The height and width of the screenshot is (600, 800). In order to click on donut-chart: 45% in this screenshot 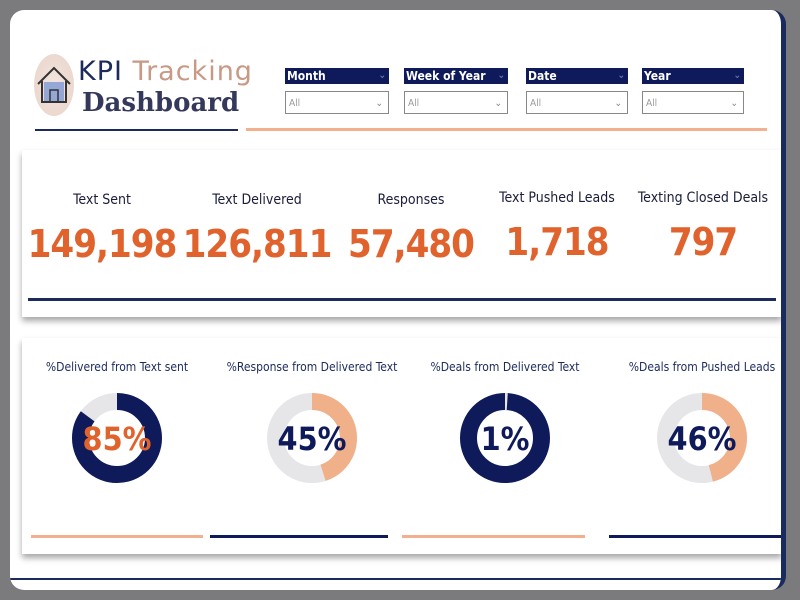, I will do `click(312, 438)`.